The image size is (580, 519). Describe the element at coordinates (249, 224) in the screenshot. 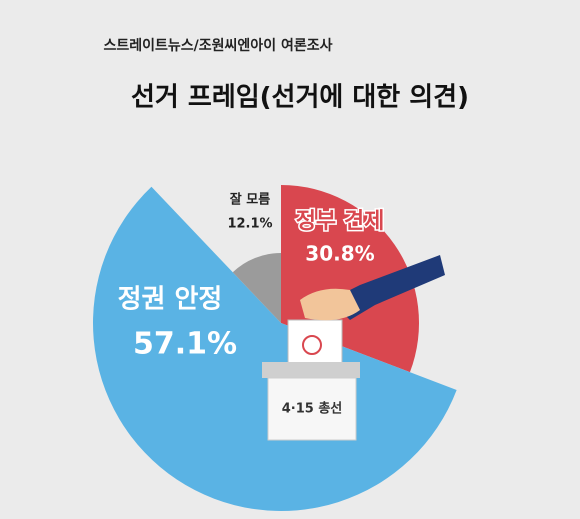

I see `value-label: 12.1%` at that location.